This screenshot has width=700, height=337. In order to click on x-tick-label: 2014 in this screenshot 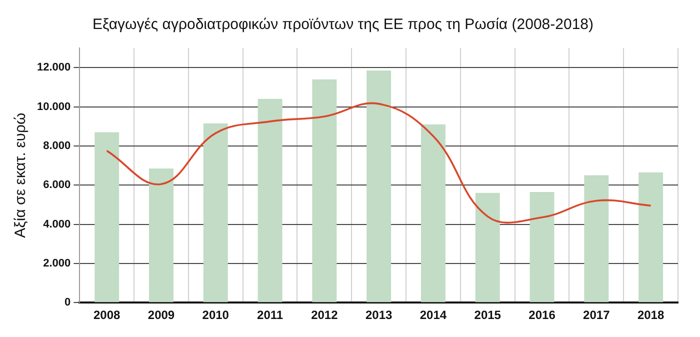, I will do `click(433, 315)`.